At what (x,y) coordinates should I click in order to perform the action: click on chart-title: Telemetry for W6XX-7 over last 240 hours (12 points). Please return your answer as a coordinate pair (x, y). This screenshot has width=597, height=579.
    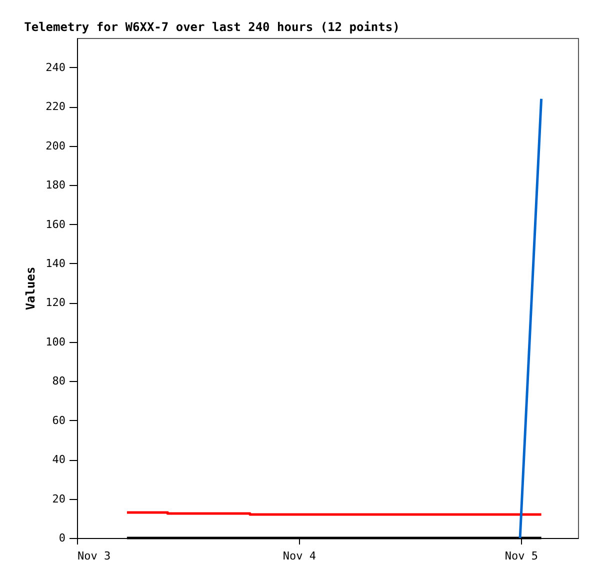
    Looking at the image, I should click on (212, 27).